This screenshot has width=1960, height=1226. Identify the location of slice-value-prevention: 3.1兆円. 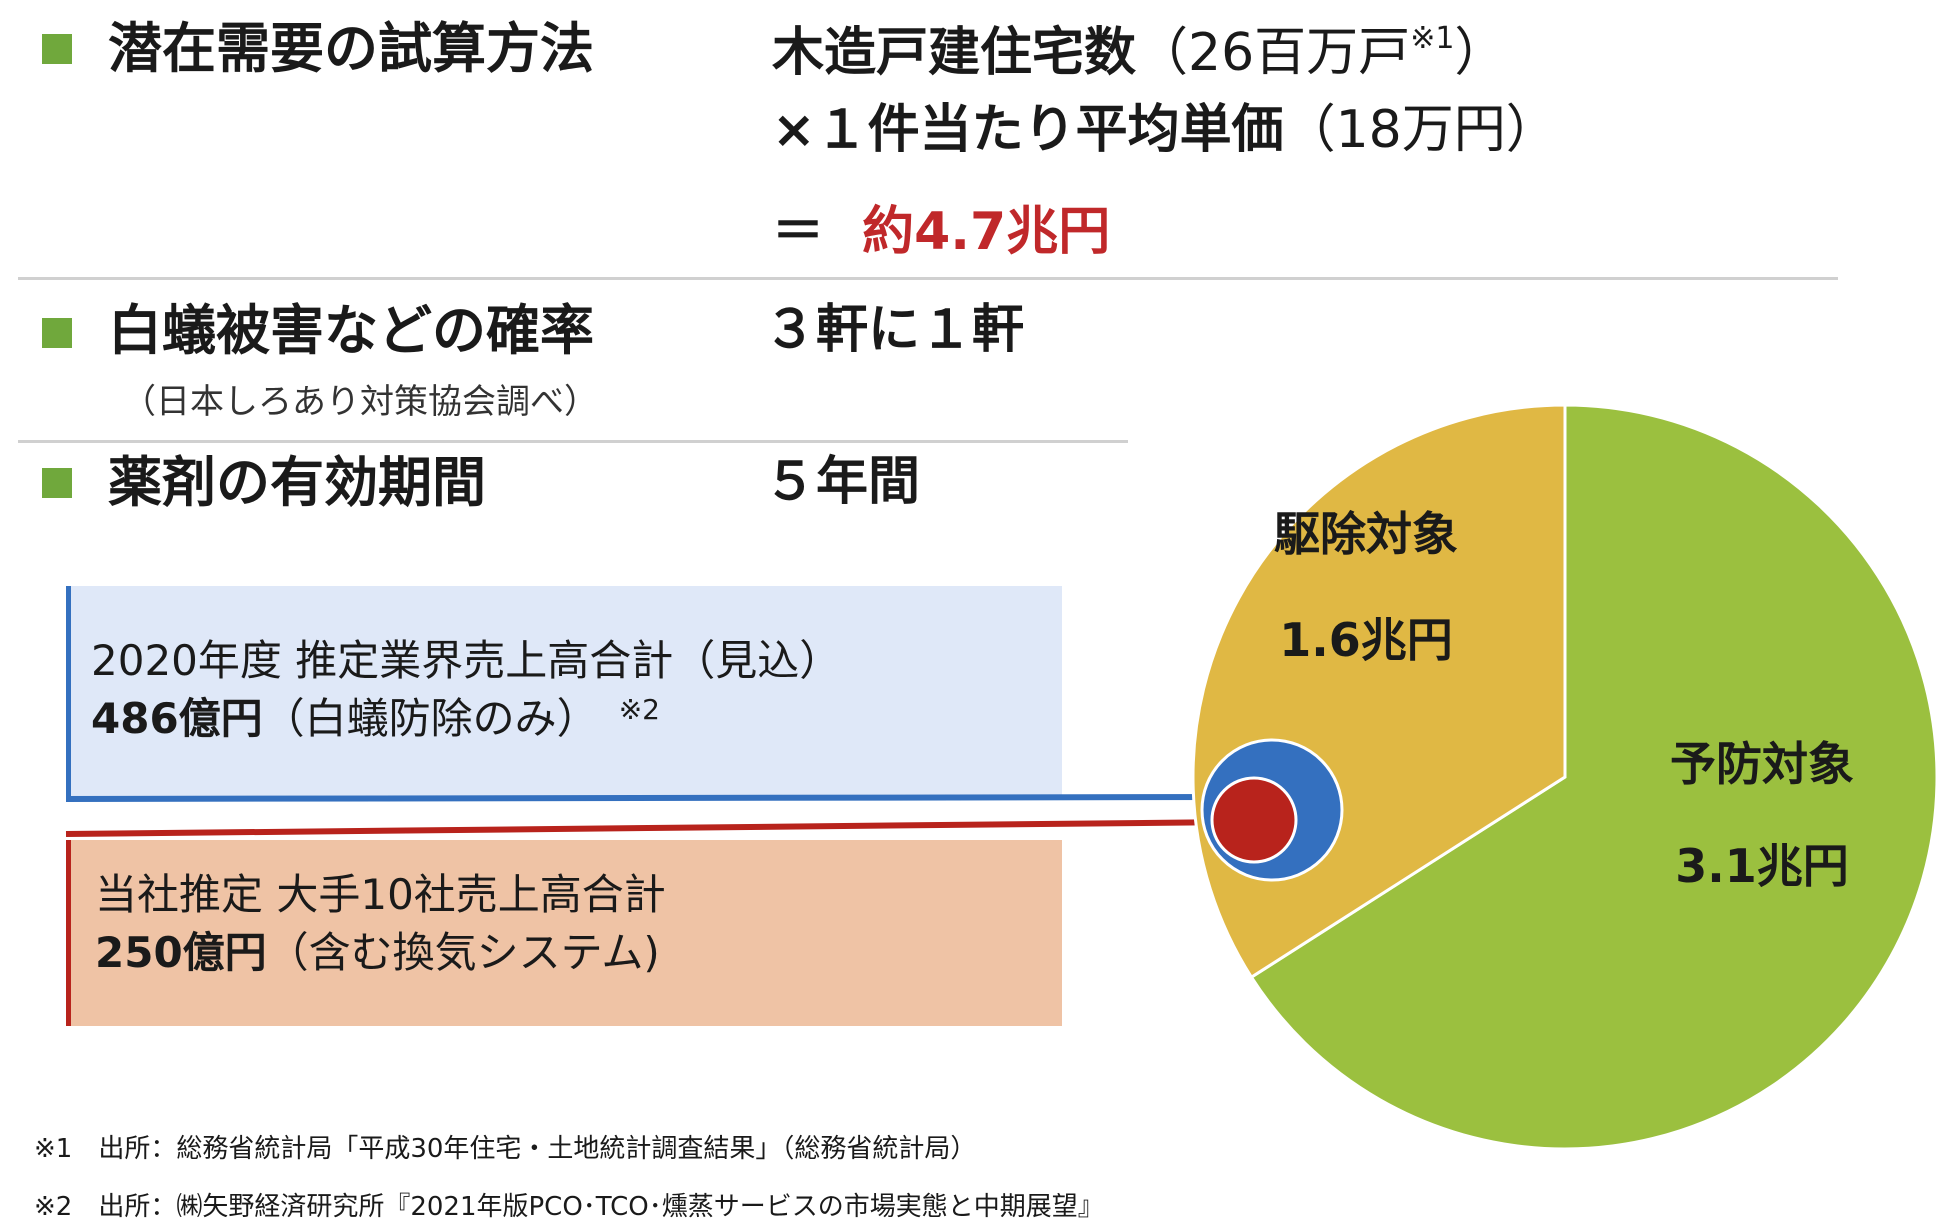
(1762, 866).